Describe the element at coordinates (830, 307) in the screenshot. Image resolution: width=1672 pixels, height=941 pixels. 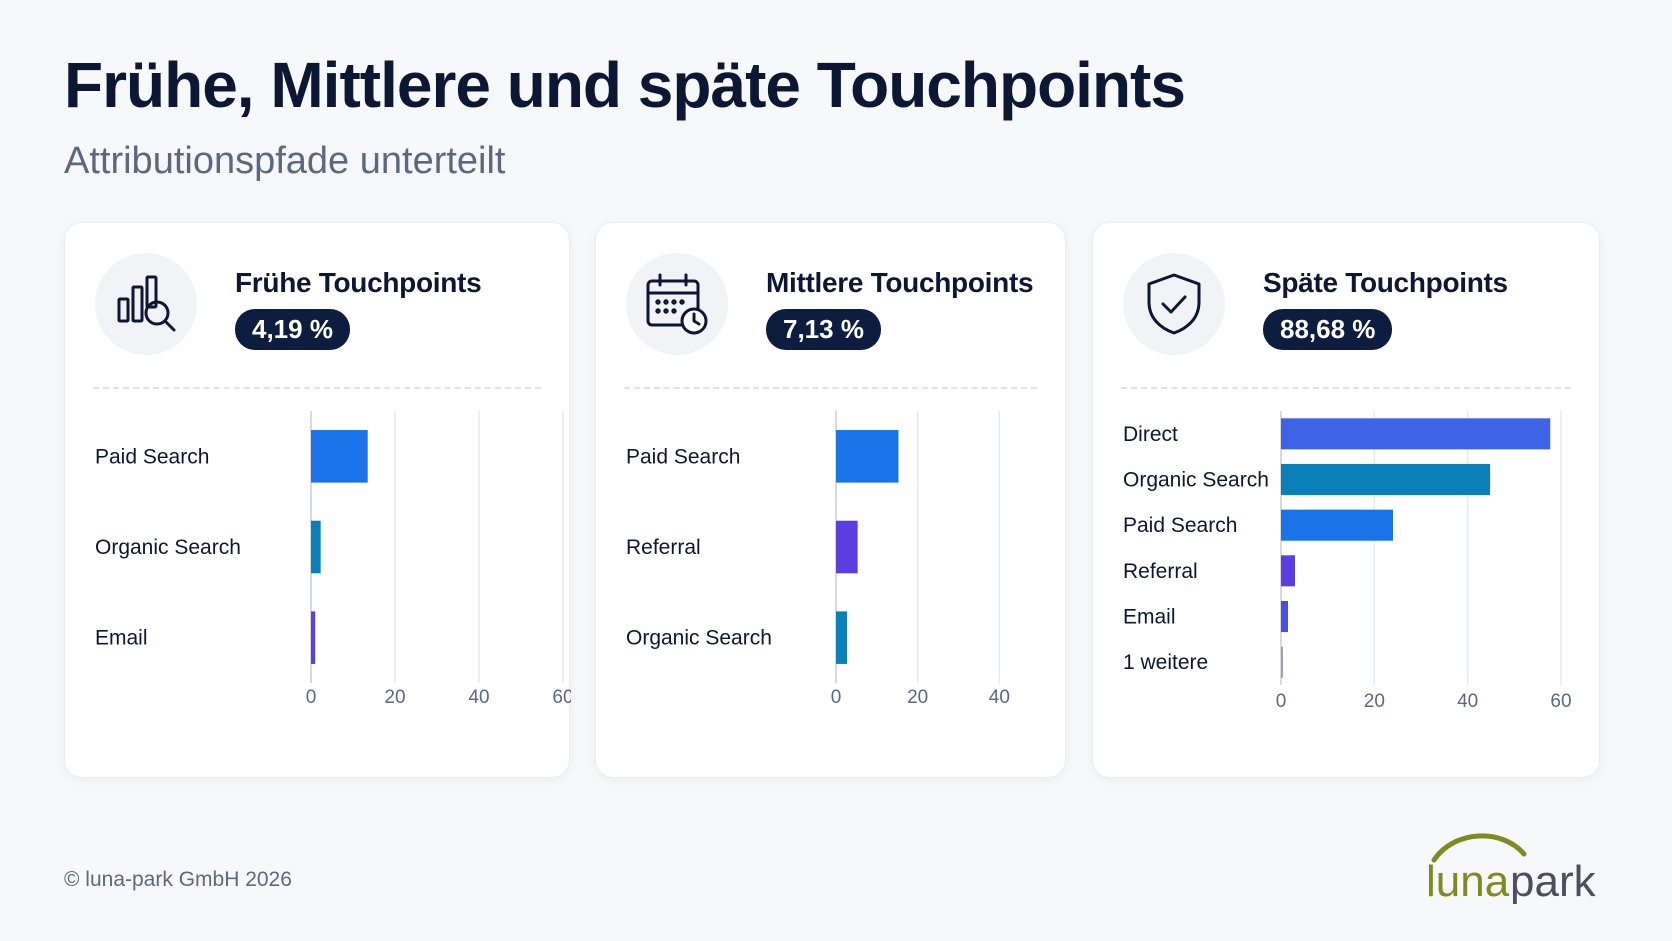
I see `card-header: Mittlere Touchpoints 7,13 %` at that location.